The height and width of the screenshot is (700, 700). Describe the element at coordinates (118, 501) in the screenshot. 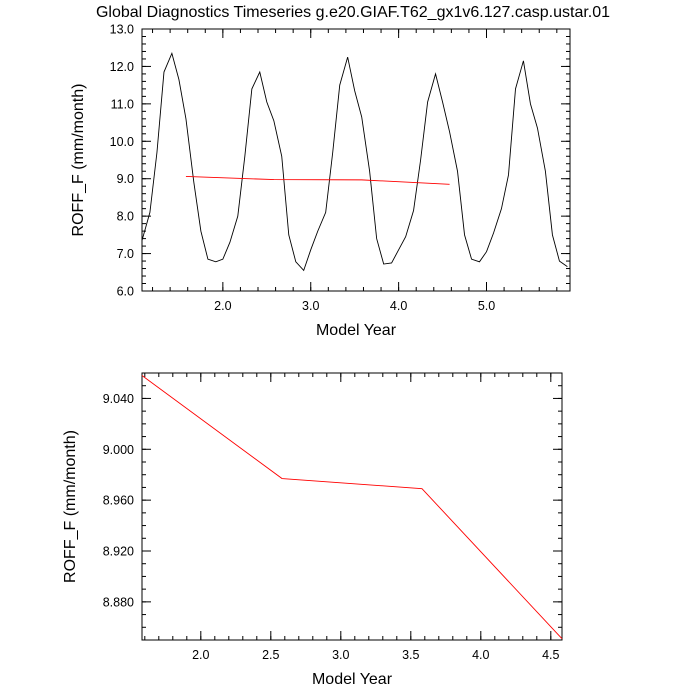

I see `y-tick-label: 8.960` at that location.